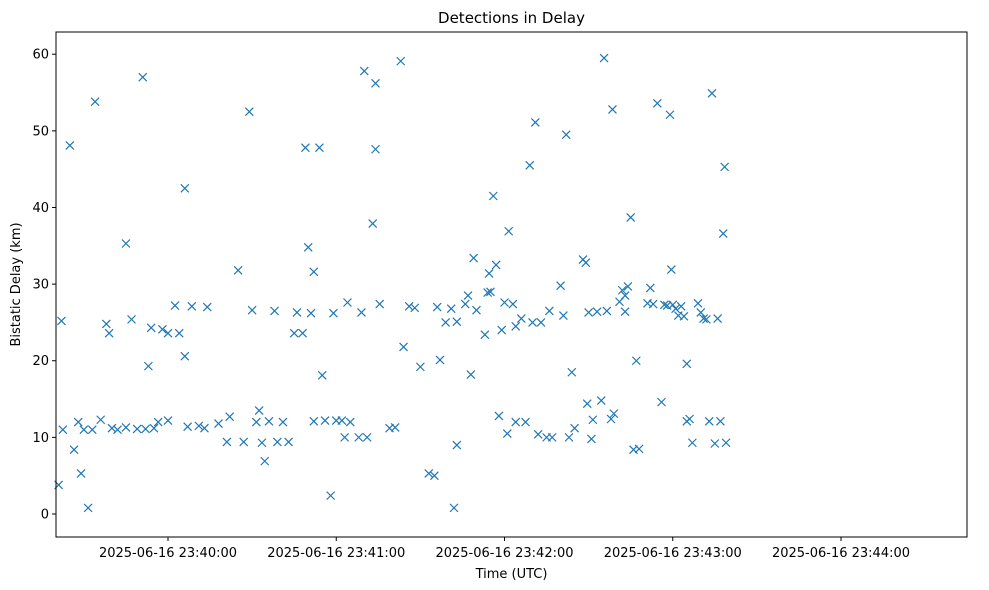  I want to click on y-tick-label: 20, so click(40, 361).